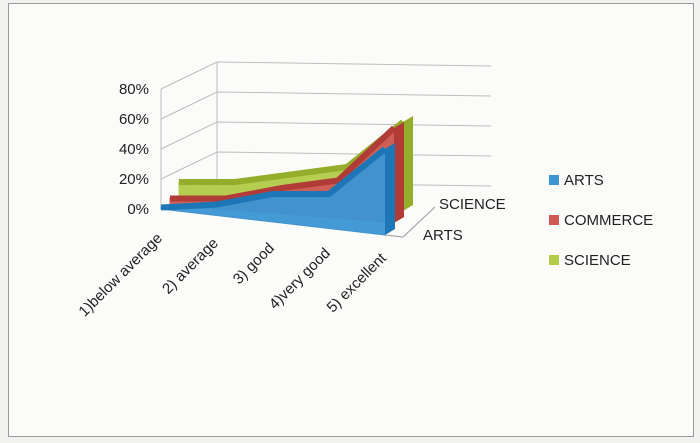 Image resolution: width=700 pixels, height=443 pixels. Describe the element at coordinates (443, 235) in the screenshot. I see `depth-axis-label: ARTS` at that location.